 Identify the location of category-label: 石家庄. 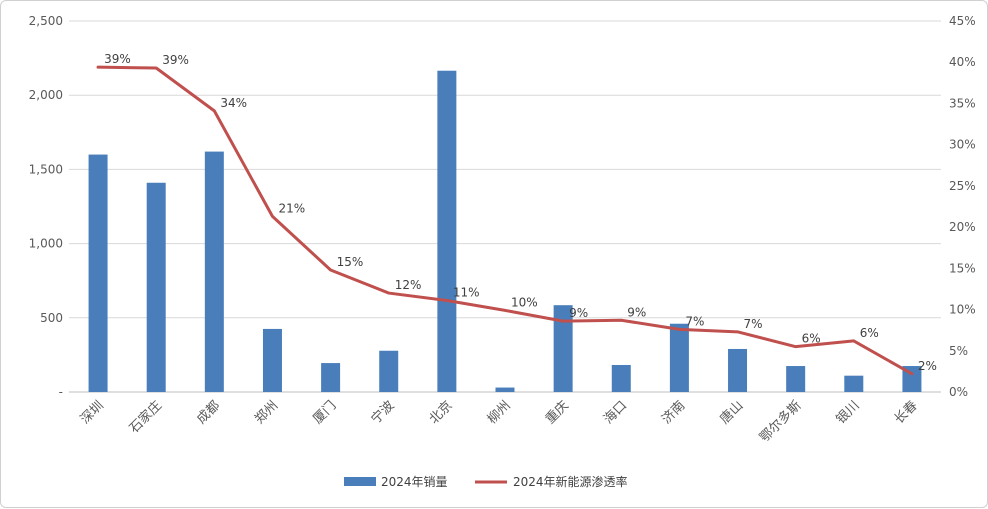
(145, 417).